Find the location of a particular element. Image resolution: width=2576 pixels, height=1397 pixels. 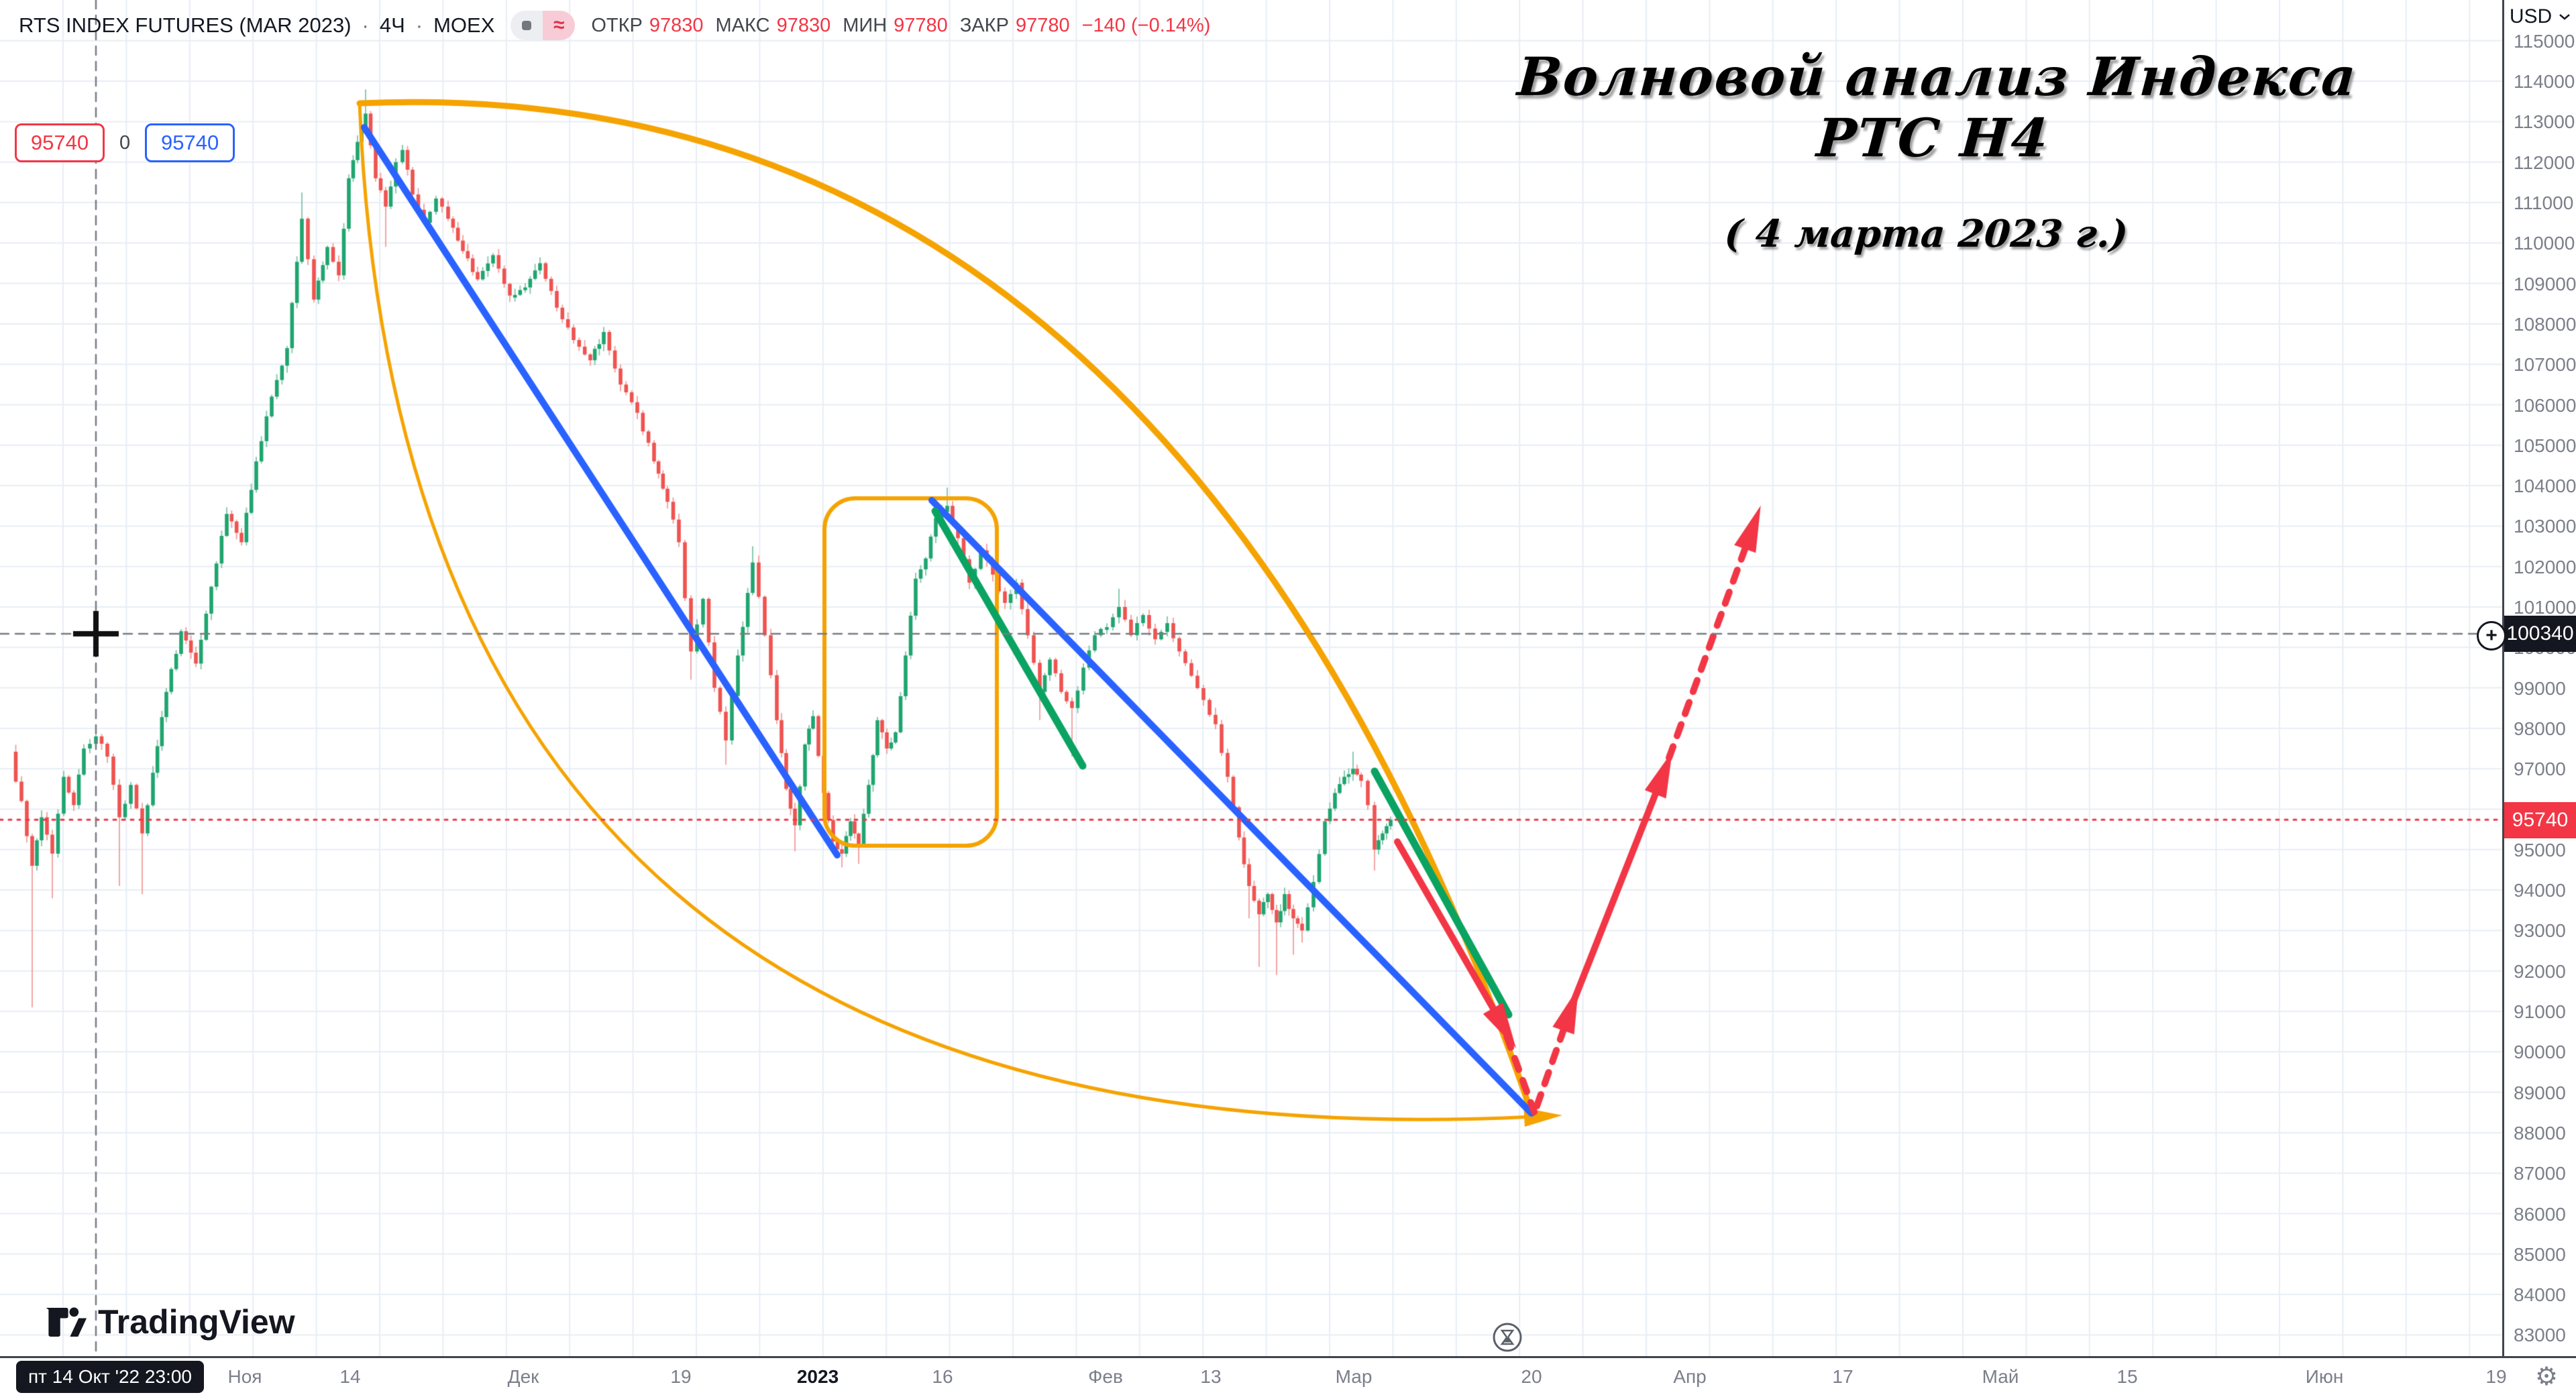

price-tick-label: 102000 is located at coordinates (2545, 566).